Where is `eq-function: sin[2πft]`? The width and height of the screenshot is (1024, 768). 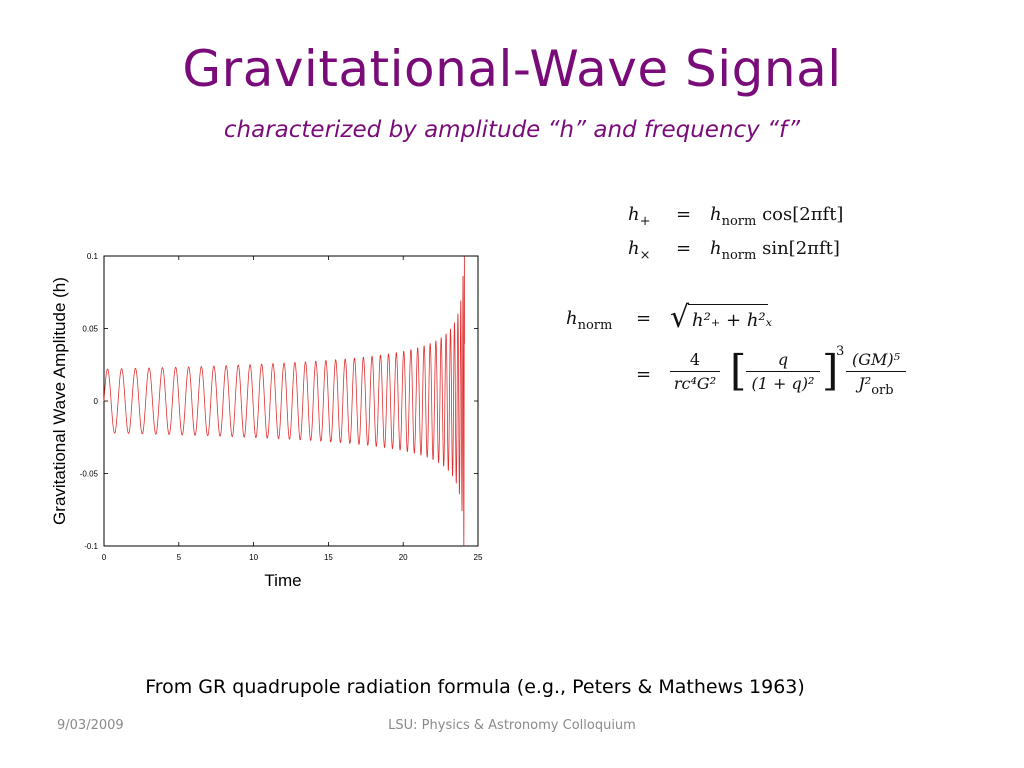 eq-function: sin[2πft] is located at coordinates (801, 248).